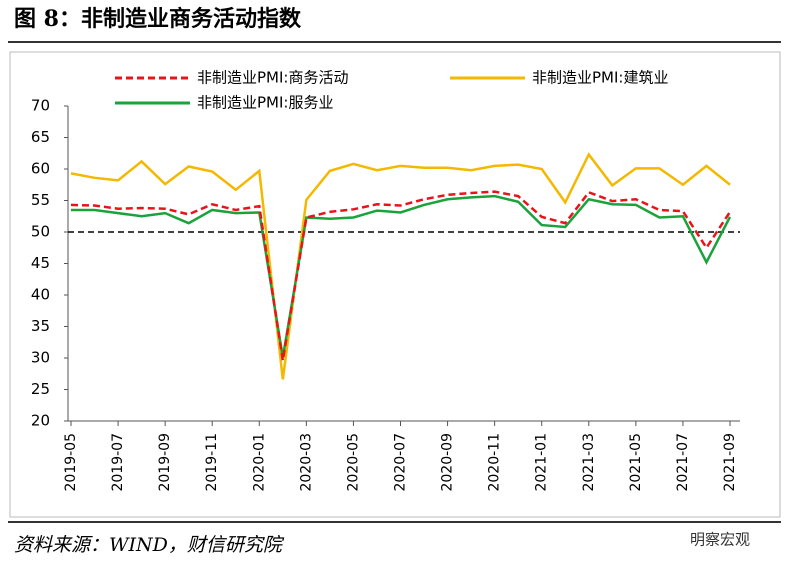 The height and width of the screenshot is (576, 789). Describe the element at coordinates (730, 462) in the screenshot. I see `x-tick-label: 2021-09` at that location.